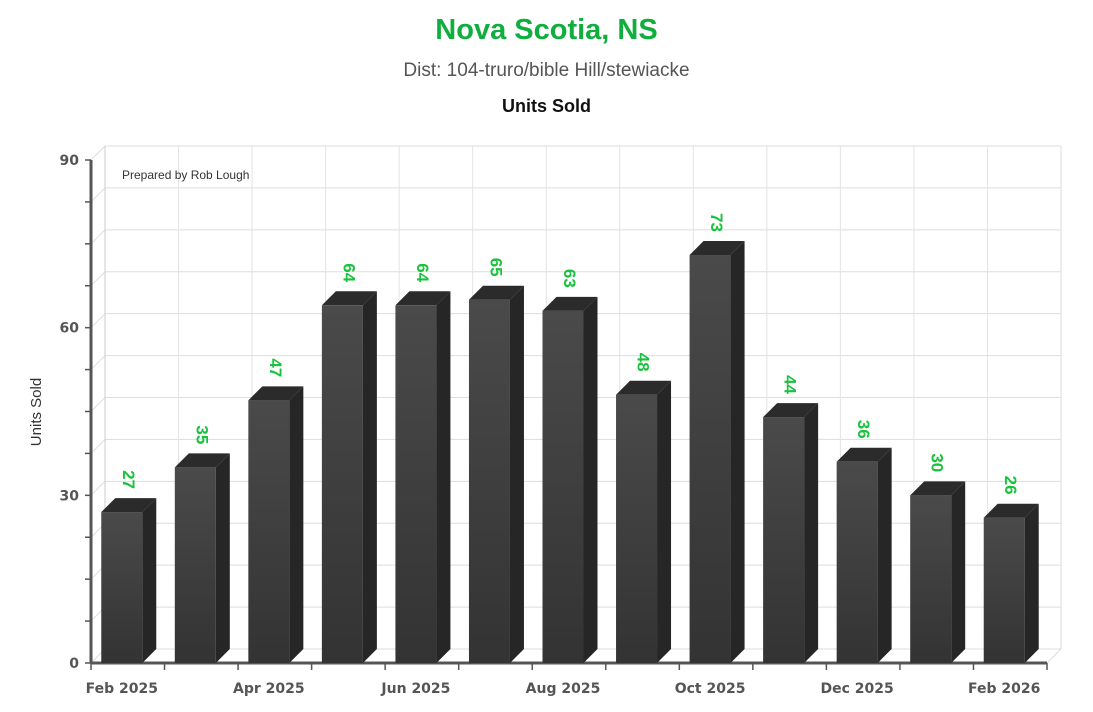 This screenshot has width=1093, height=712. What do you see at coordinates (546, 70) in the screenshot?
I see `chart-subtitle: Dist: 104-truro/bible Hill/stewiacke` at bounding box center [546, 70].